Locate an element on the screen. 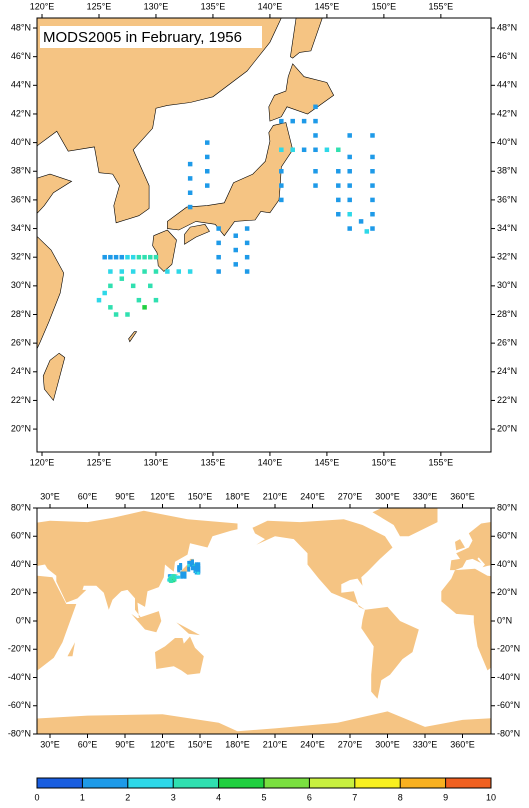 The height and width of the screenshot is (808, 529). colorbar-label: 0 is located at coordinates (36, 797).